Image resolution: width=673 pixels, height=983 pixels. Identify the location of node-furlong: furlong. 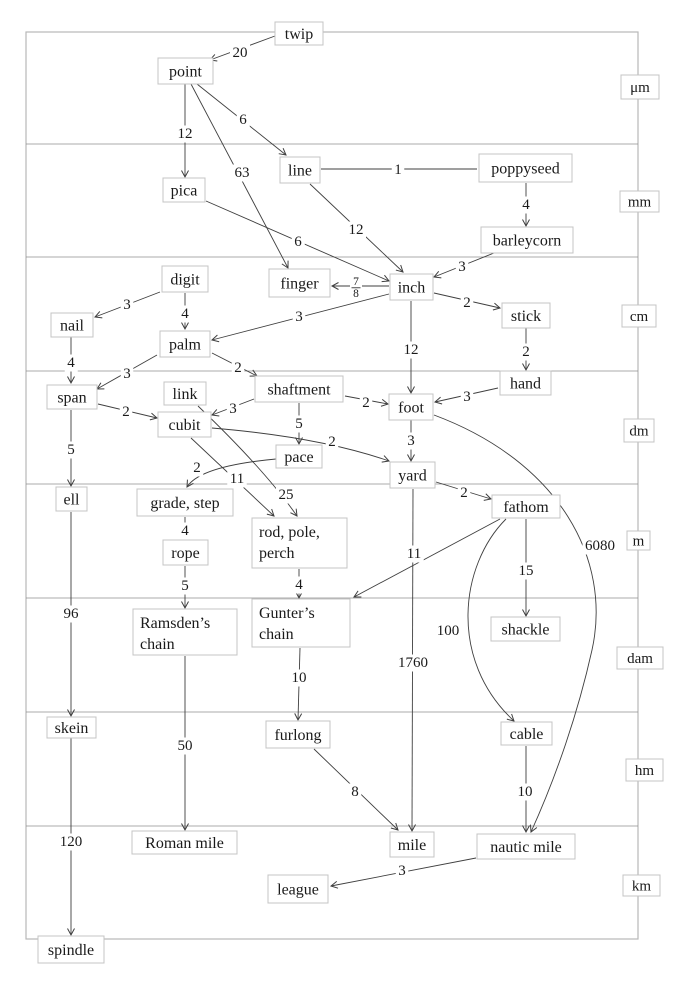
(298, 734).